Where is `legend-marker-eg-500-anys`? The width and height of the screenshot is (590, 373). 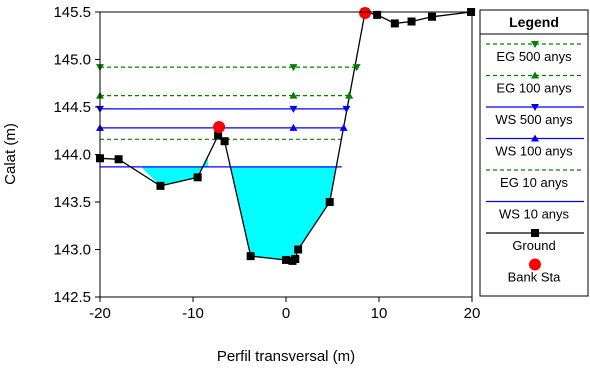
legend-marker-eg-500-anys is located at coordinates (535, 44).